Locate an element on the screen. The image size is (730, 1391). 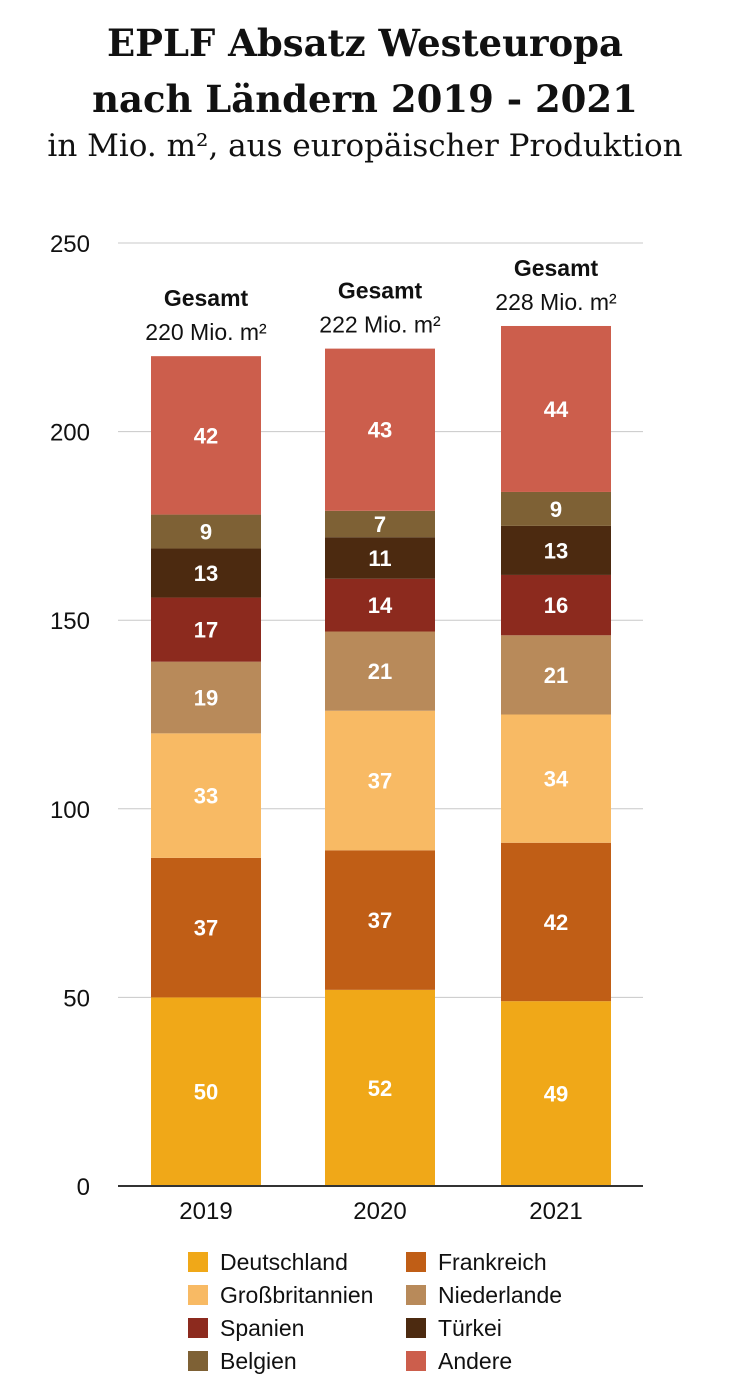
legend-label: Spanien is located at coordinates (262, 1328).